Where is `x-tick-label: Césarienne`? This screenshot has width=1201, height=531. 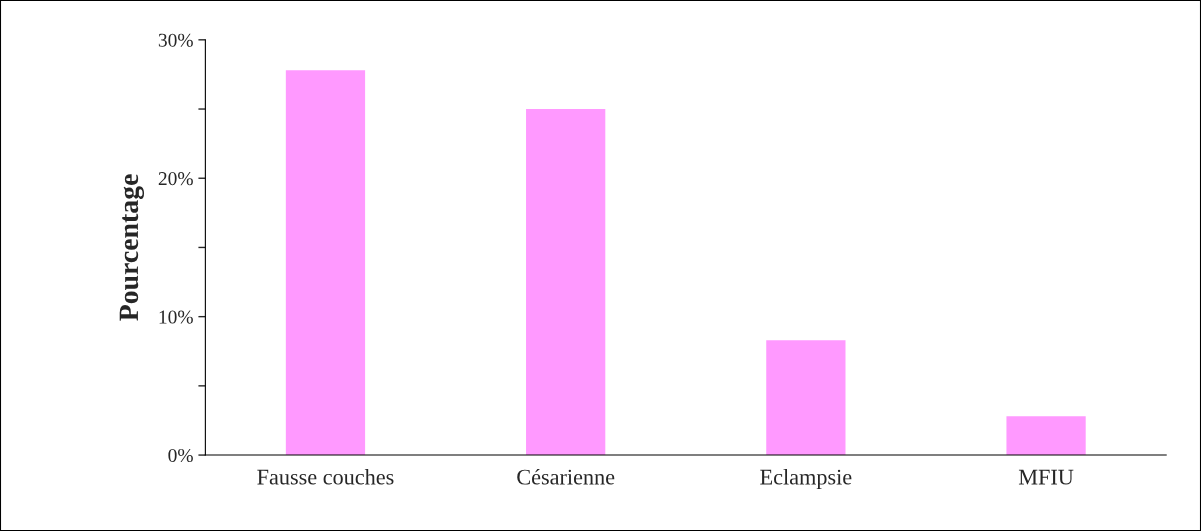 x-tick-label: Césarienne is located at coordinates (566, 476).